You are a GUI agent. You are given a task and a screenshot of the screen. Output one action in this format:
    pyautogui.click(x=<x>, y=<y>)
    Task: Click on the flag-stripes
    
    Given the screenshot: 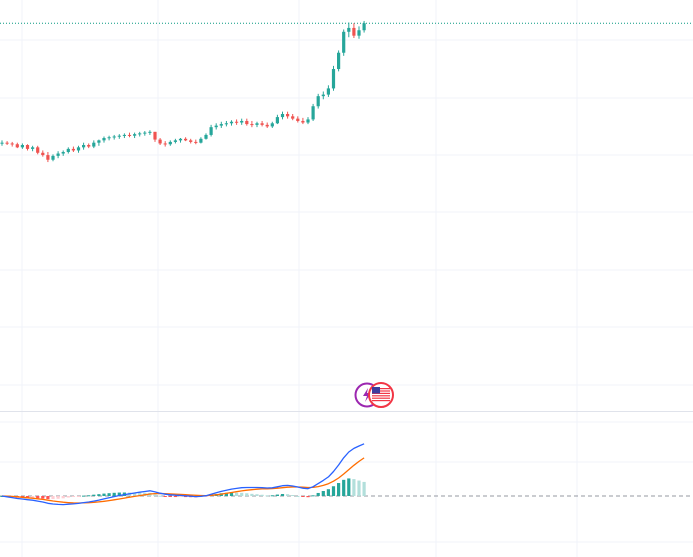 What is the action you would take?
    pyautogui.click(x=381, y=395)
    